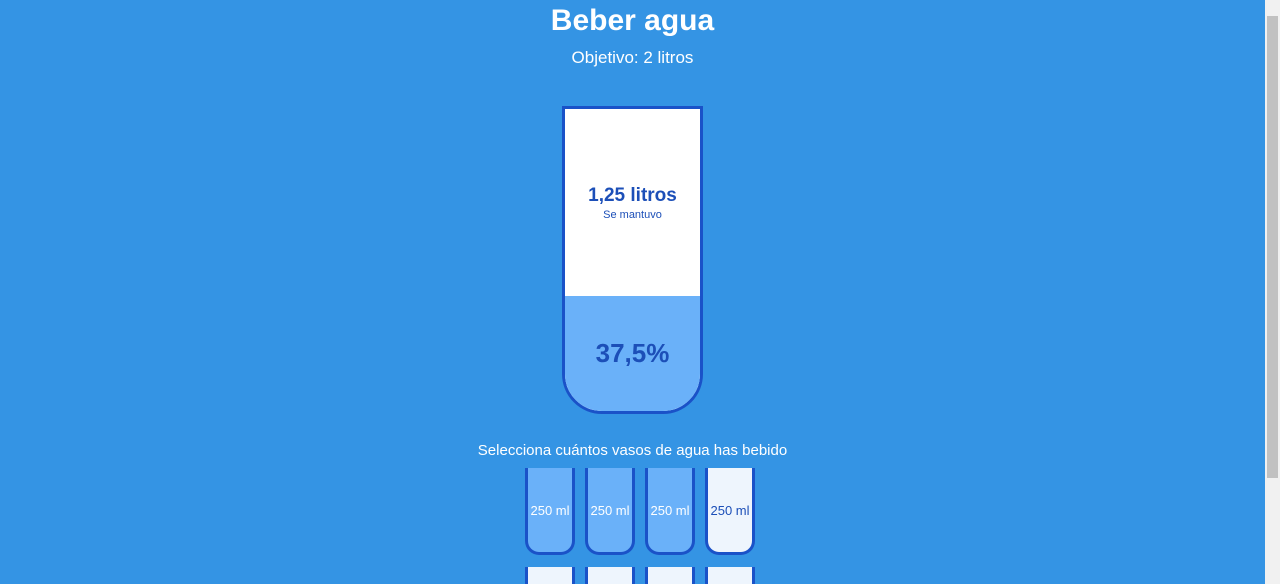 Image resolution: width=1280 pixels, height=584 pixels. I want to click on remained: 1,25 litros Se mantuvo, so click(632, 202).